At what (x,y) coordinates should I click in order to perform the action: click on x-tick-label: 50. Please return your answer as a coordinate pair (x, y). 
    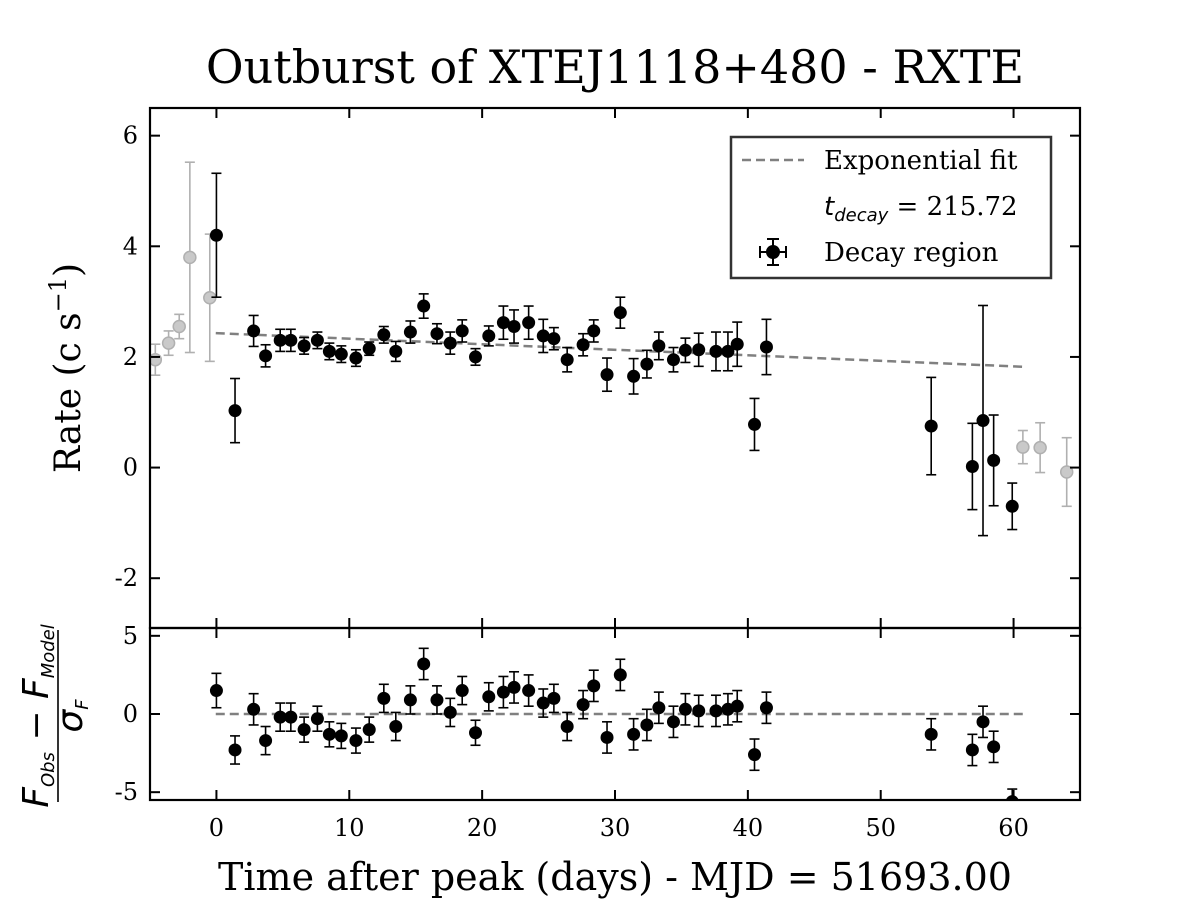
    Looking at the image, I should click on (880, 828).